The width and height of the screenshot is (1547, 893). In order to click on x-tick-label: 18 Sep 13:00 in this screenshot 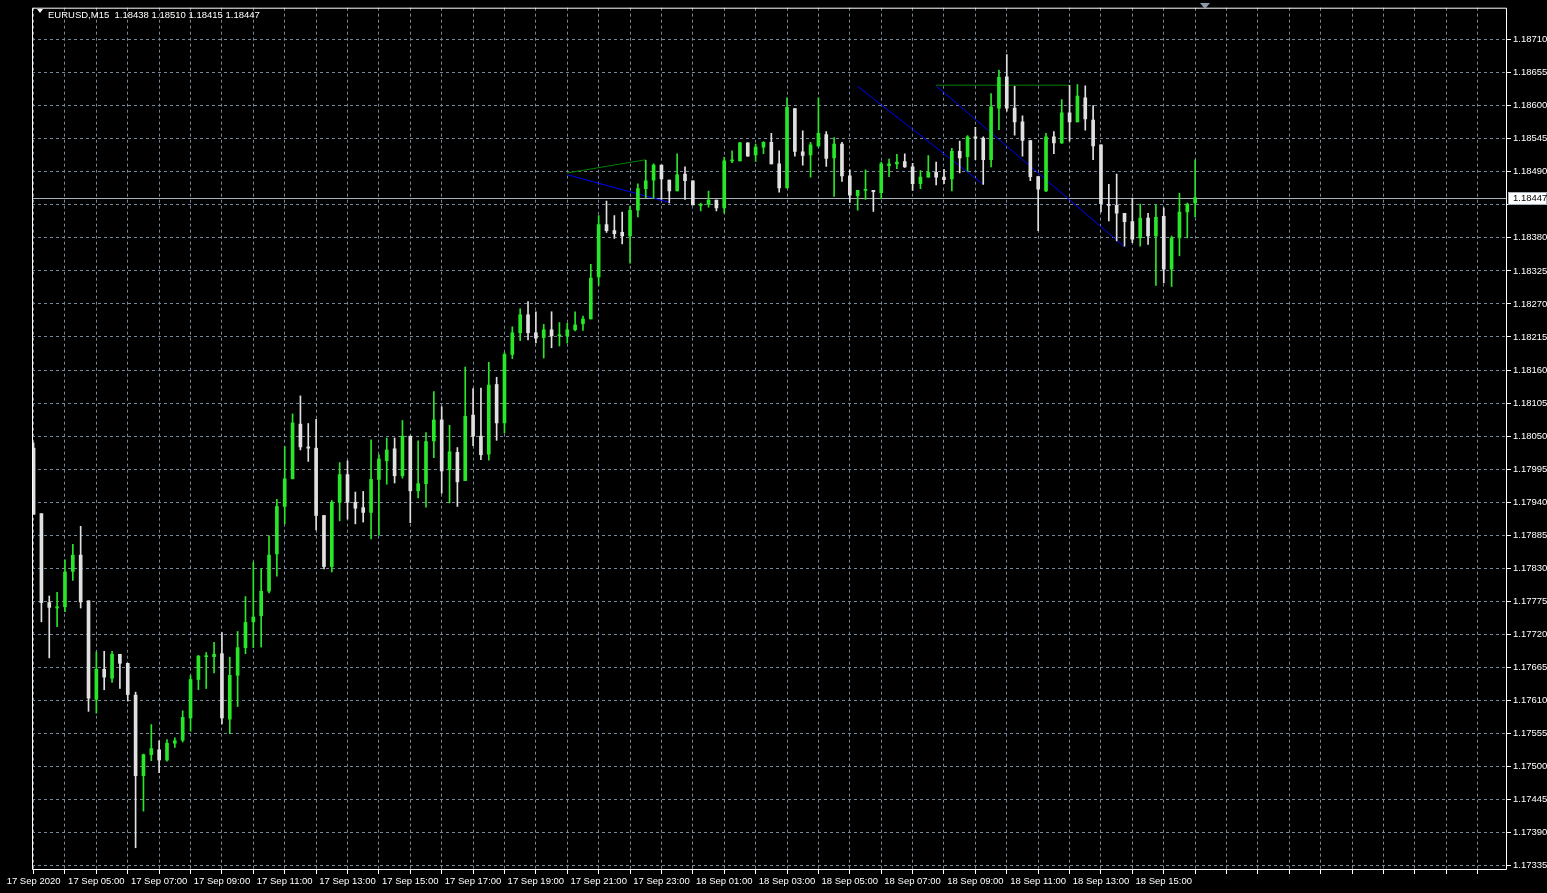, I will do `click(1101, 881)`.